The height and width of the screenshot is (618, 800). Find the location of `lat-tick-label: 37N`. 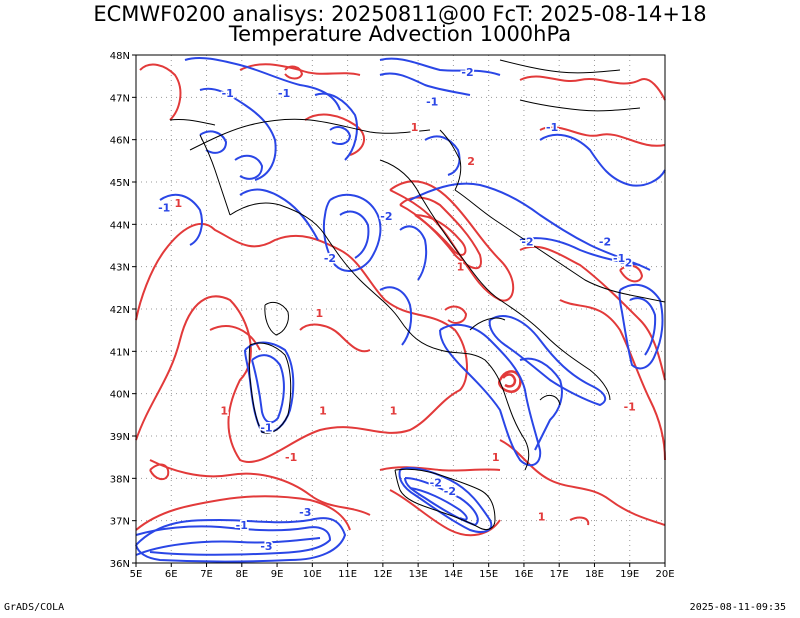

lat-tick-label: 37N is located at coordinates (120, 522).